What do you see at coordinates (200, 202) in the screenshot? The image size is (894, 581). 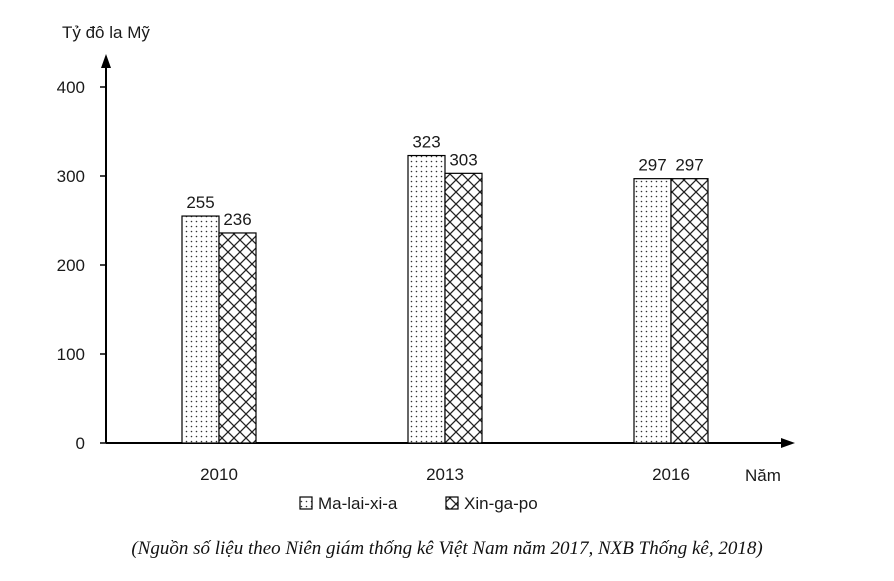 I see `data-label: 255` at bounding box center [200, 202].